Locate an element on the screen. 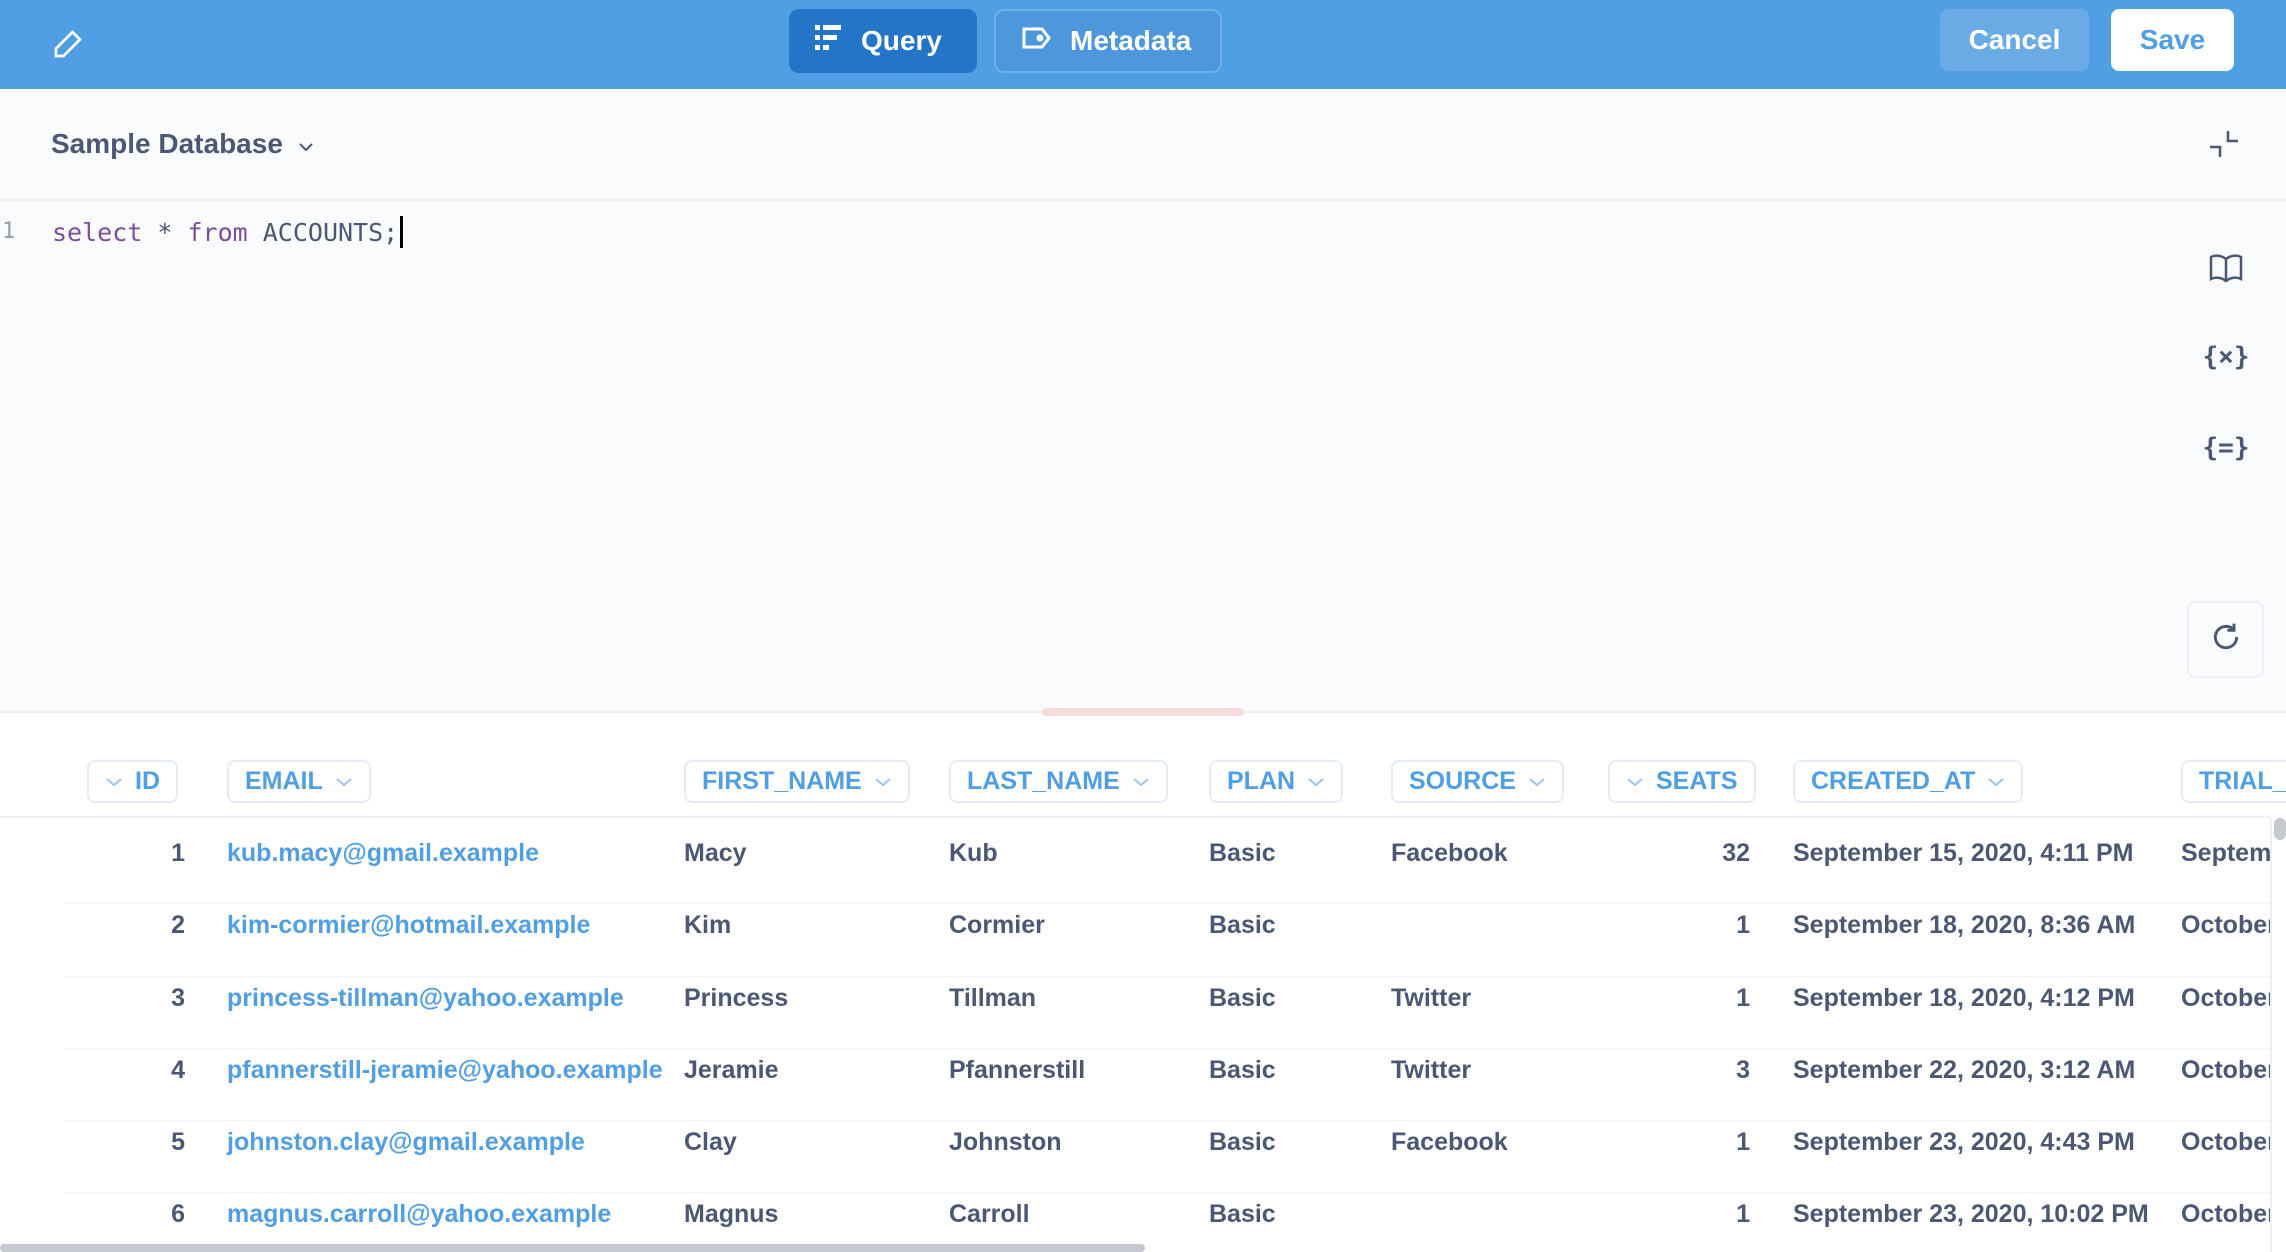 The width and height of the screenshot is (2286, 1252). table-cell: Carroll is located at coordinates (989, 1214).